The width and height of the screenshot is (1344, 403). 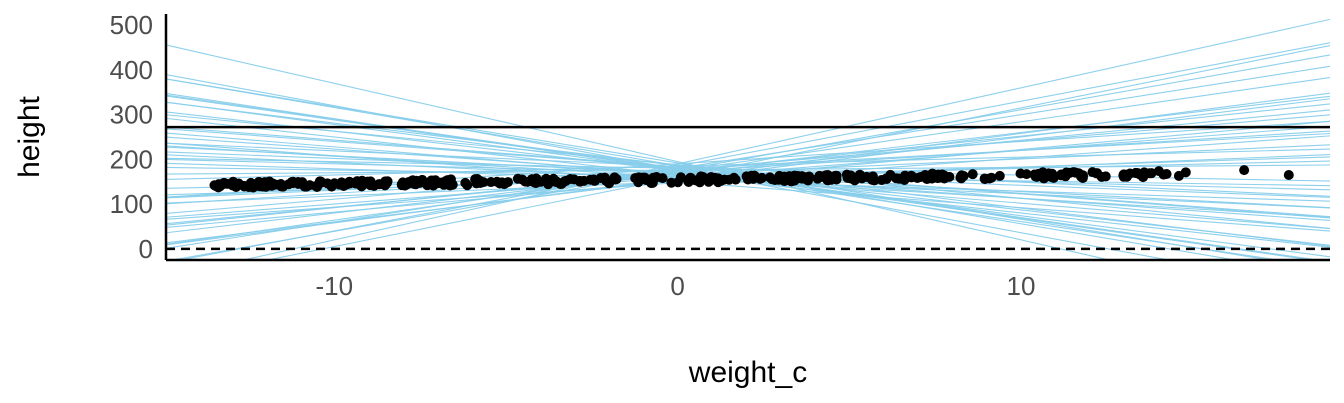 I want to click on x-tick-labels: -10 0 10, so click(x=675, y=286).